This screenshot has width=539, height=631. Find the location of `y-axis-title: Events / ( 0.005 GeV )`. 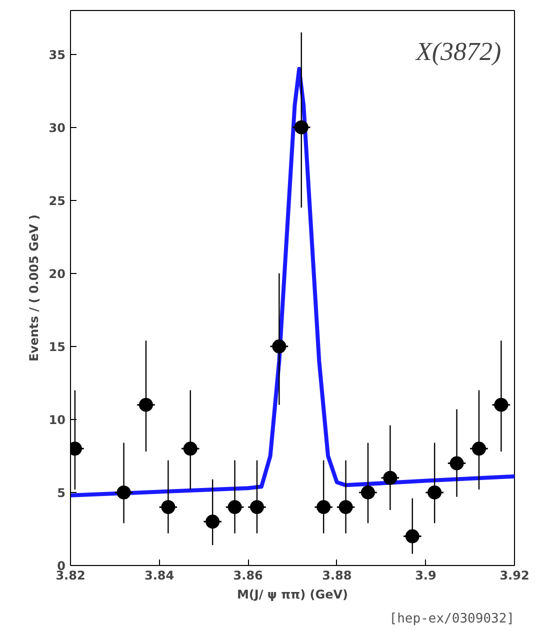

y-axis-title: Events / ( 0.005 GeV ) is located at coordinates (33, 288).